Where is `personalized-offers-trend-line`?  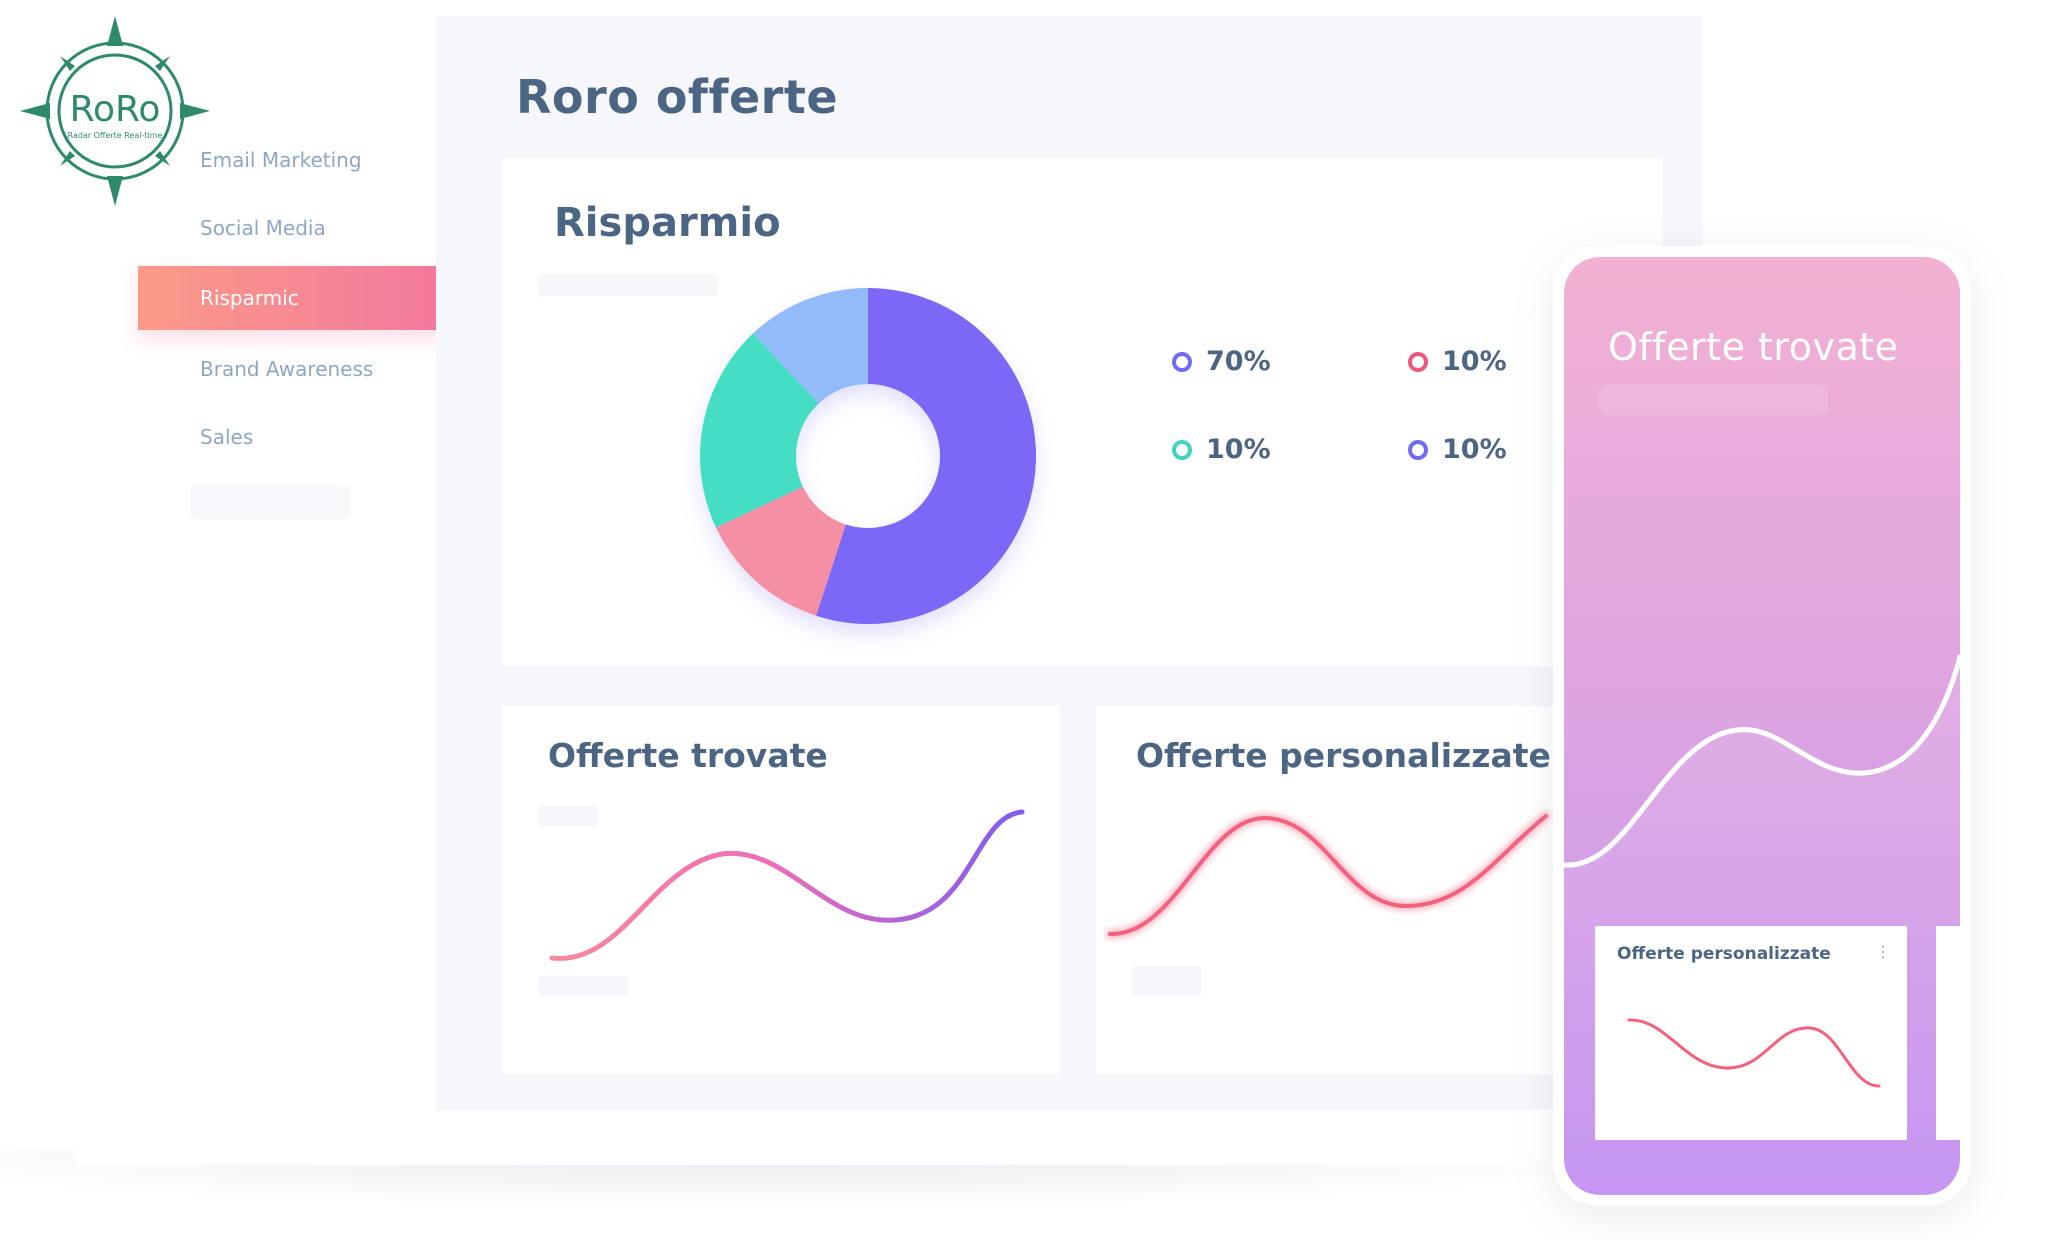
personalized-offers-trend-line is located at coordinates (1328, 875).